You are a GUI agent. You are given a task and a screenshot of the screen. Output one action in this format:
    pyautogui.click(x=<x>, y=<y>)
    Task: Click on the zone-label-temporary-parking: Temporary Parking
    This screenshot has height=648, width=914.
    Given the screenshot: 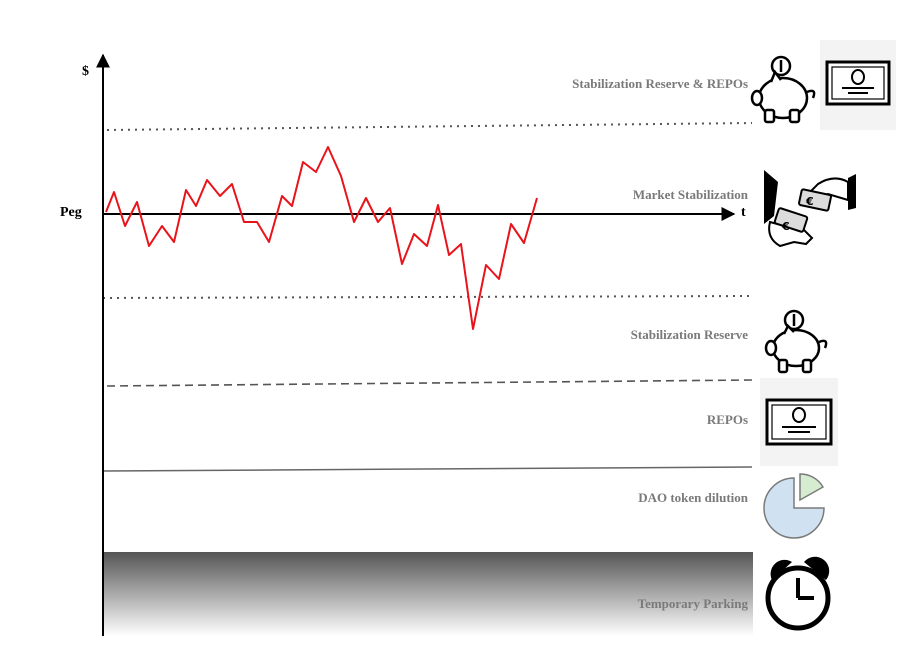 What is the action you would take?
    pyautogui.click(x=692, y=603)
    